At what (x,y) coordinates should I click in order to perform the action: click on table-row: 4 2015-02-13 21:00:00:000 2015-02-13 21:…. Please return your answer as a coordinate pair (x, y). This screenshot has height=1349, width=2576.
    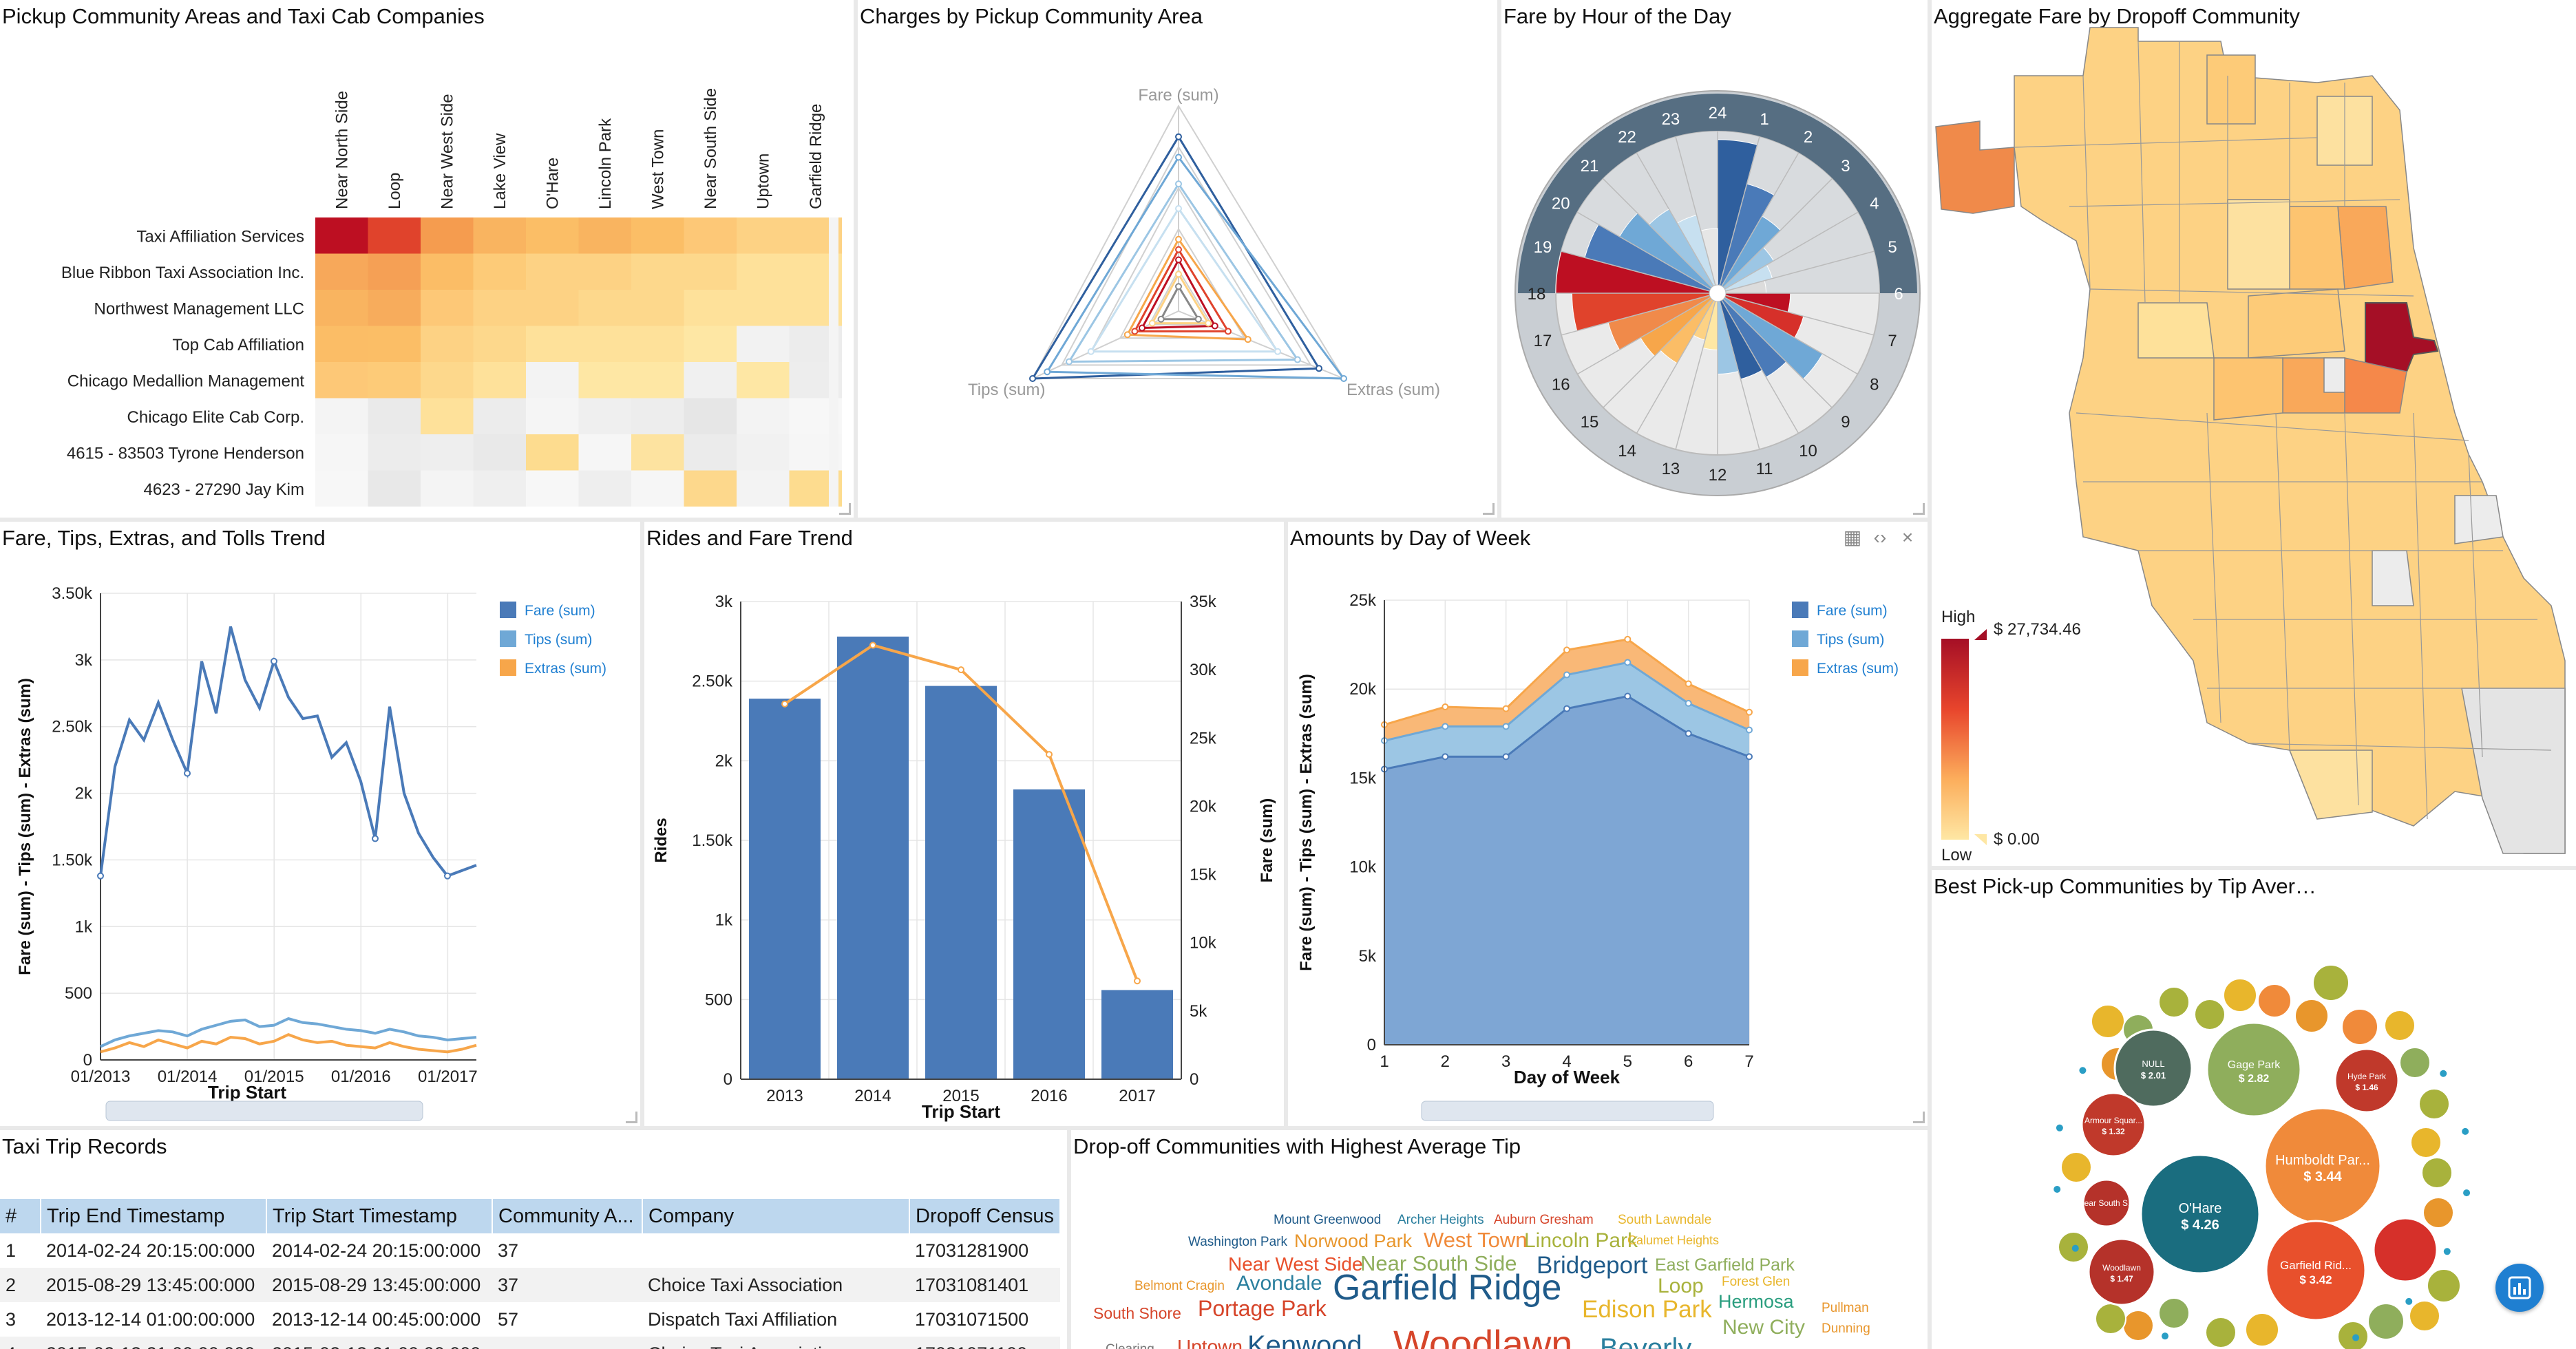
    Looking at the image, I should click on (530, 1343).